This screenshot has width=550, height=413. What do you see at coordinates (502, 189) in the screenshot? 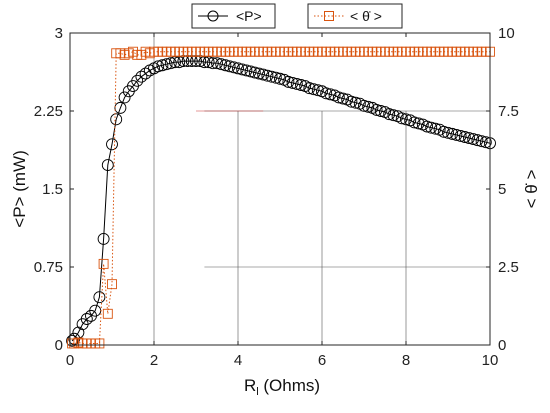
I see `y-right-tick-label: 5` at bounding box center [502, 189].